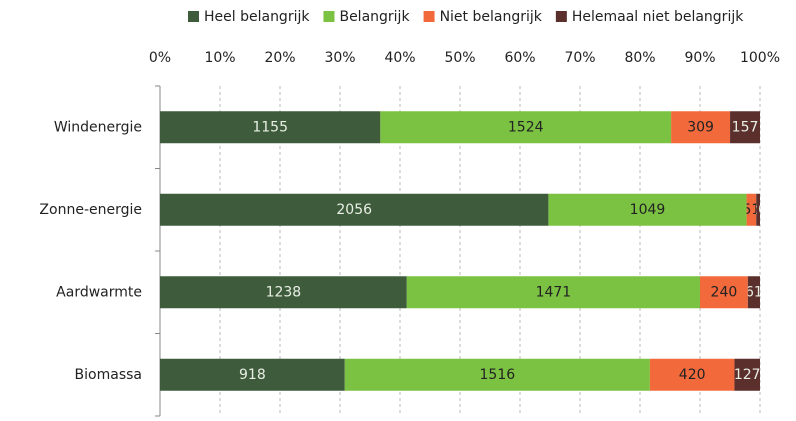  Describe the element at coordinates (90, 210) in the screenshot. I see `y-tick-label: Zonne-energie` at that location.